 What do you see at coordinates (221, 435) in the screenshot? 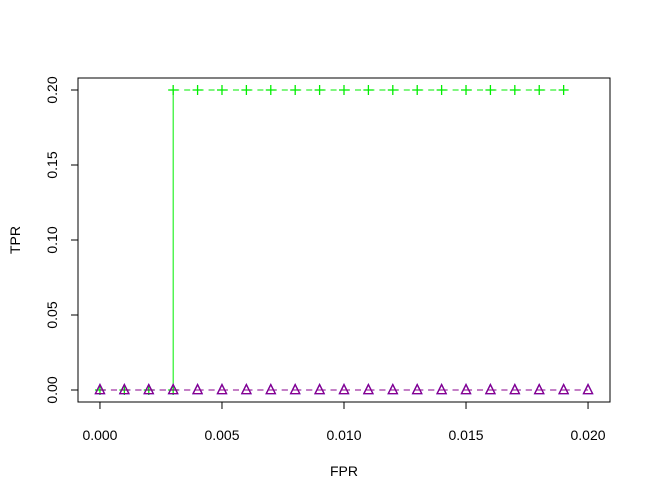
I see `x-tick-label: 0.005` at bounding box center [221, 435].